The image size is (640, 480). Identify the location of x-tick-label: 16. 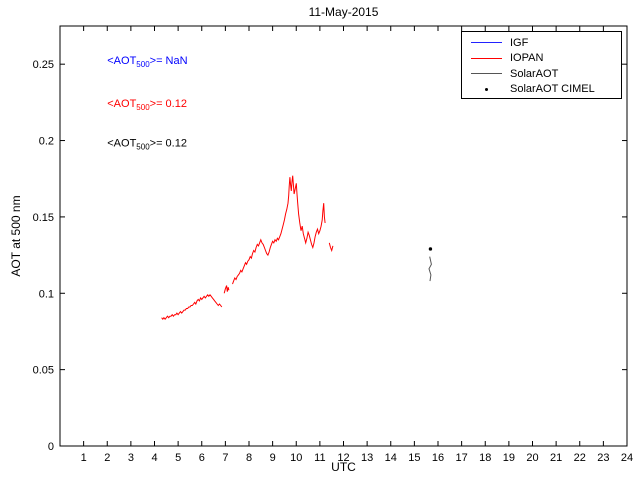
(438, 458).